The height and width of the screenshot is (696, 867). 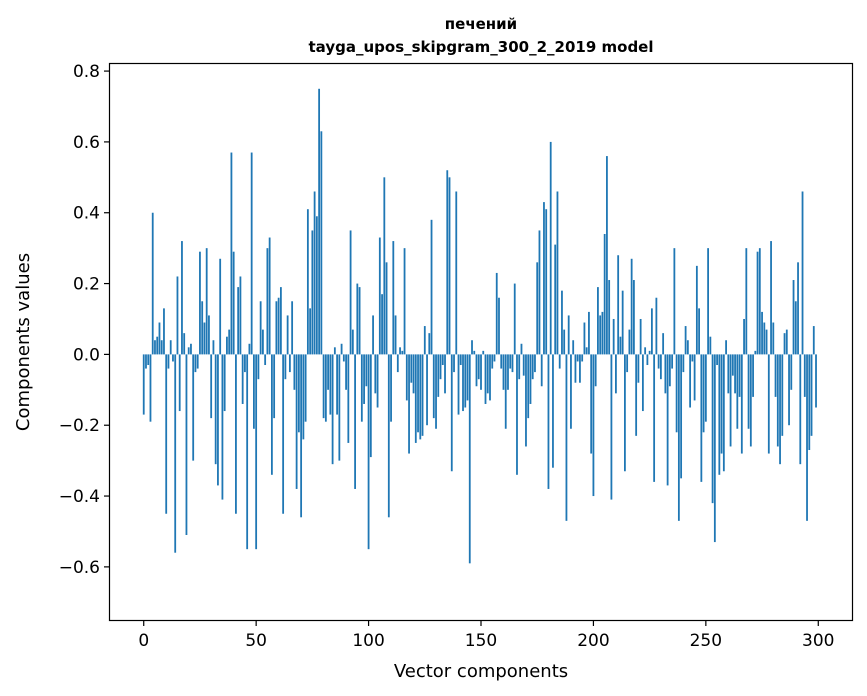 I want to click on x-tick-label: 300, so click(x=818, y=641).